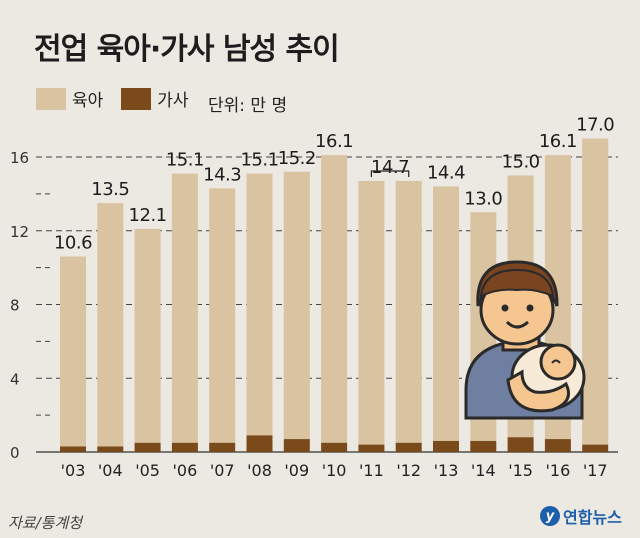 This screenshot has height=538, width=640. What do you see at coordinates (110, 189) in the screenshot?
I see `data-label: 13.5` at bounding box center [110, 189].